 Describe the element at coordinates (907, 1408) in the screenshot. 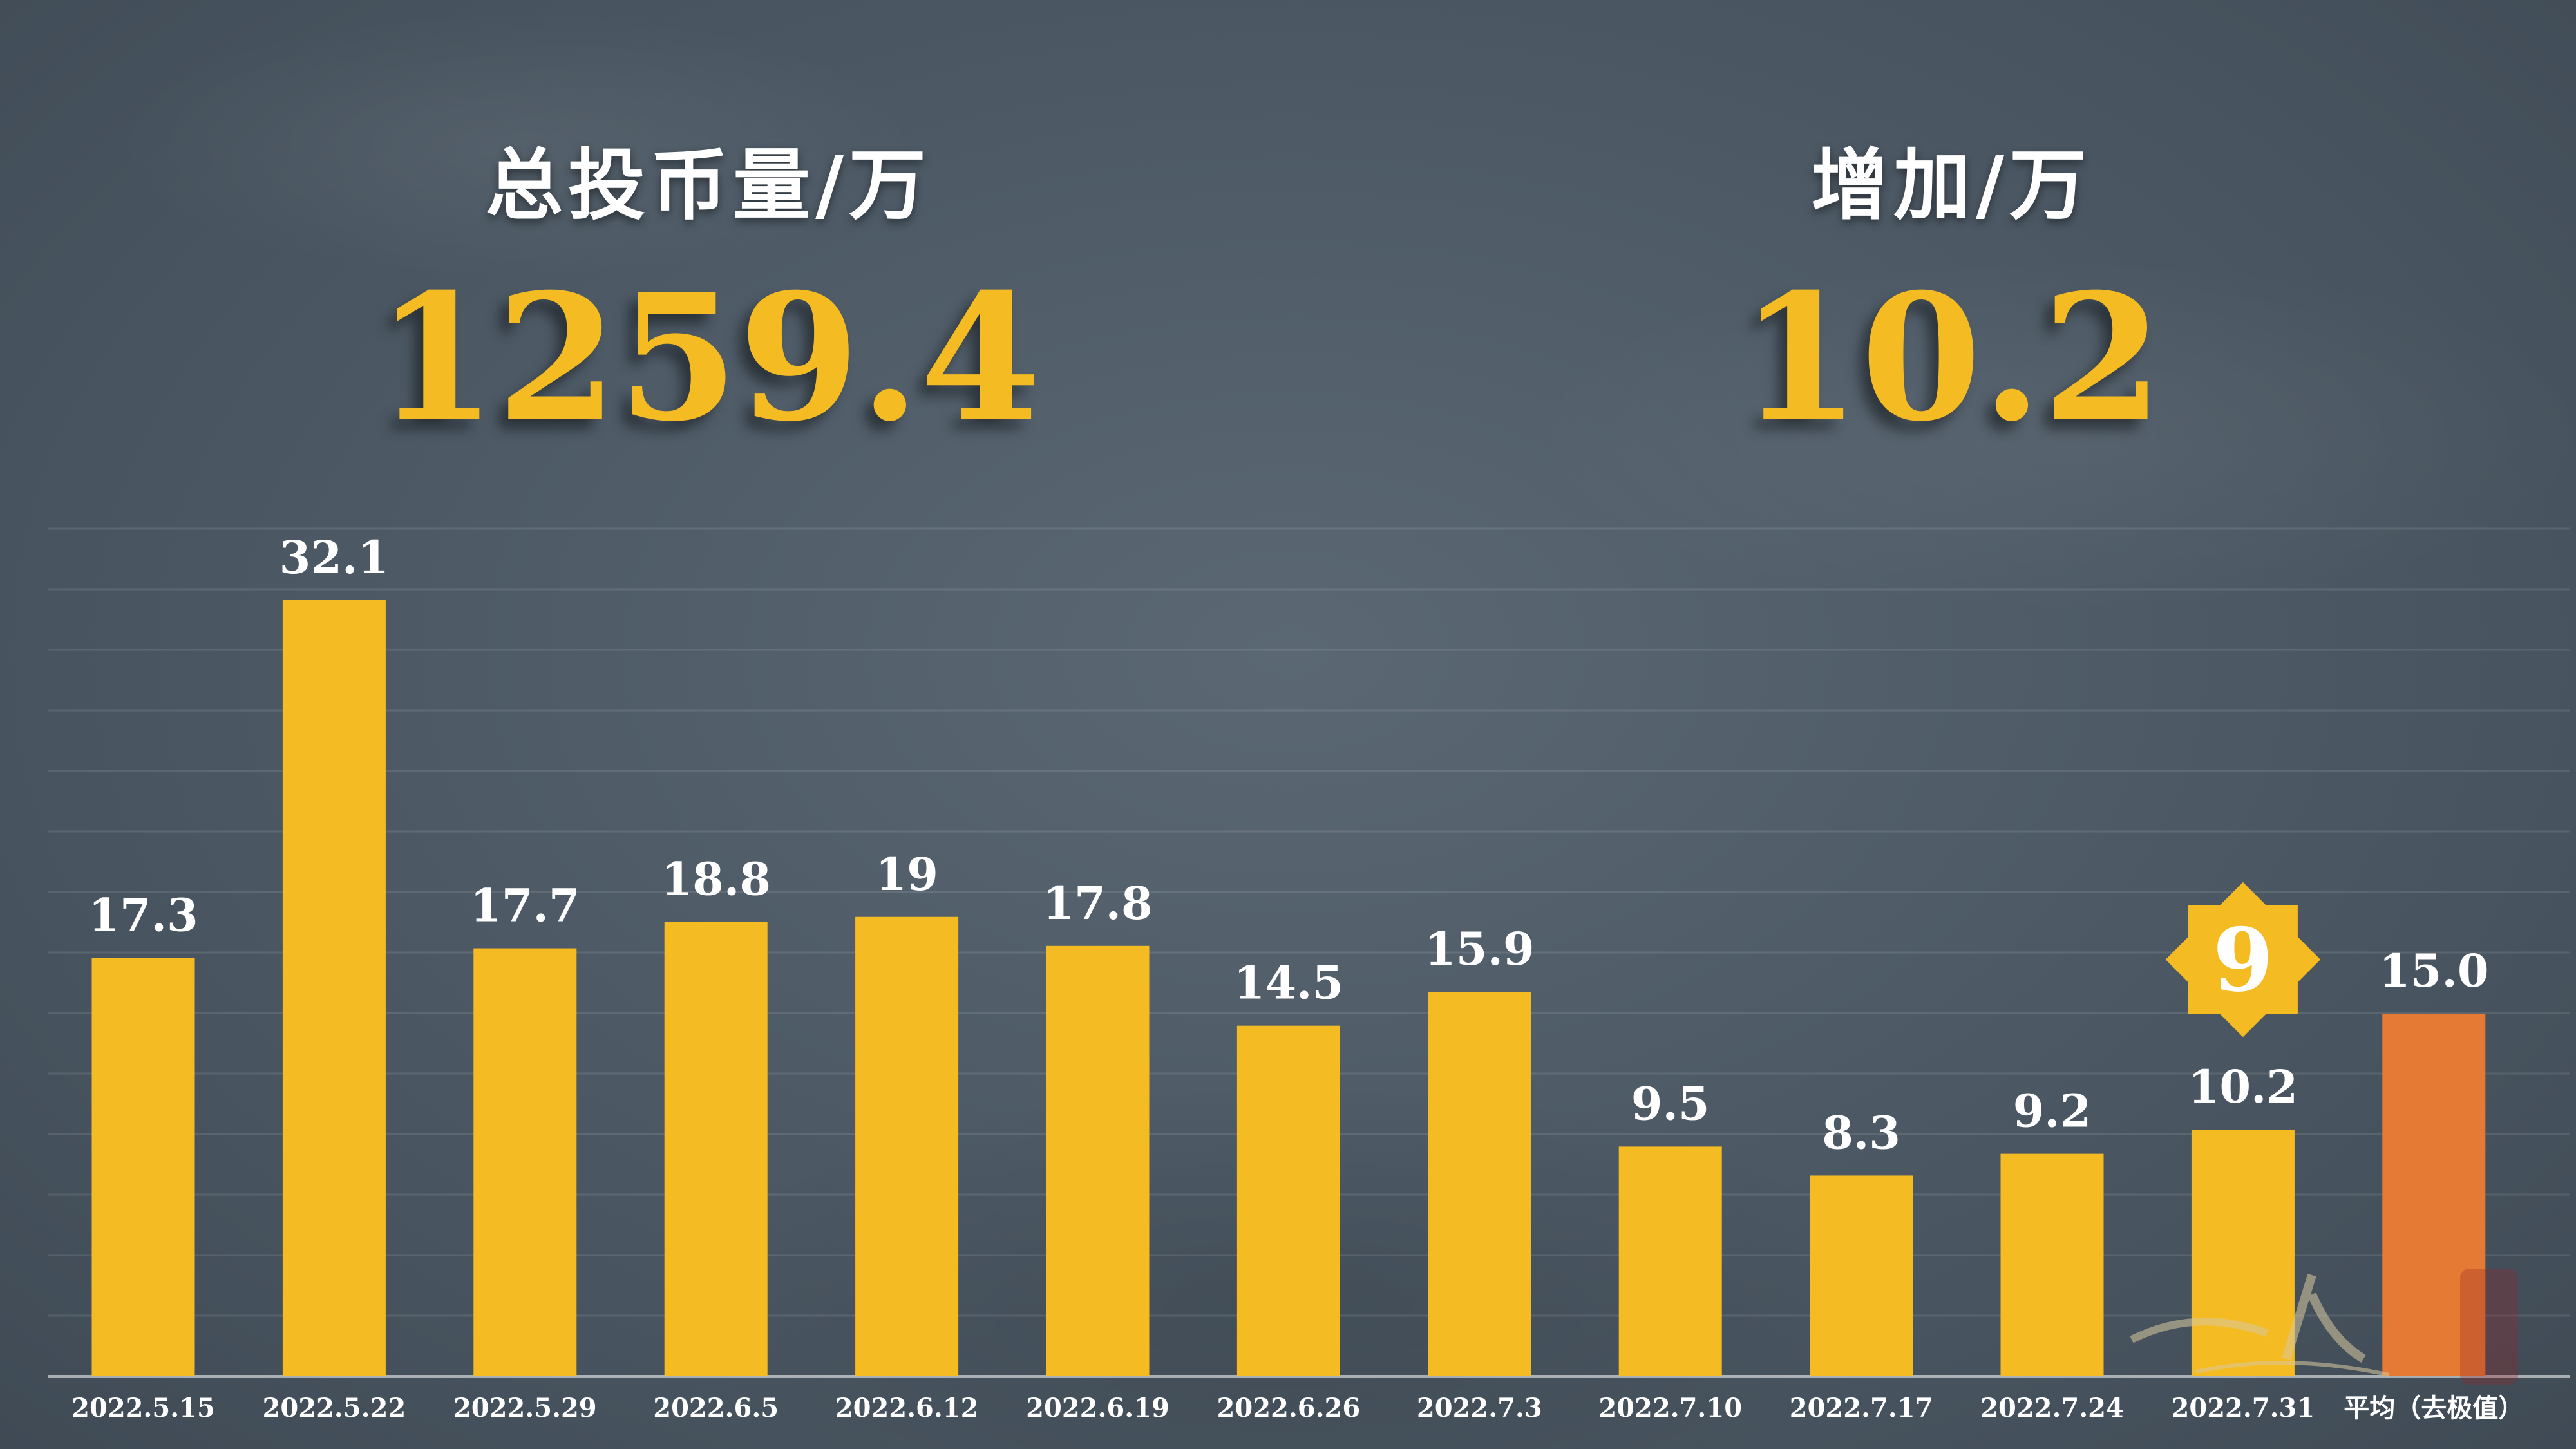

I see `x-tick-label: 2022.6.12` at that location.